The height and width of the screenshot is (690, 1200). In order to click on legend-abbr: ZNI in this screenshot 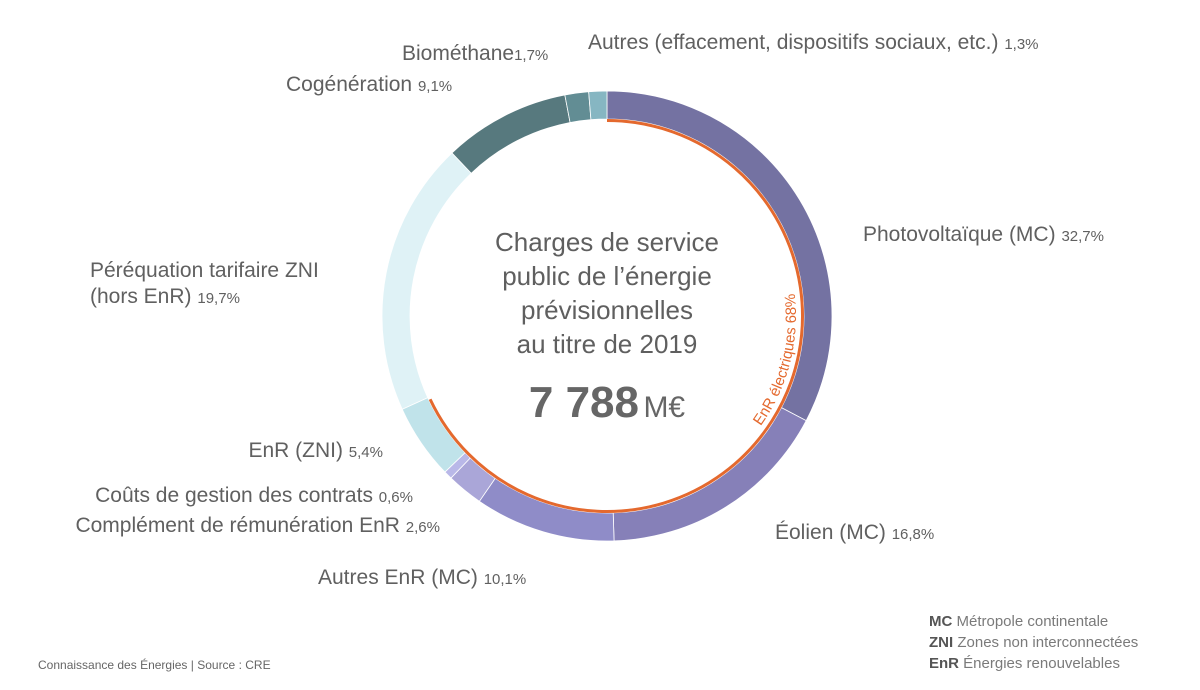, I will do `click(941, 642)`.